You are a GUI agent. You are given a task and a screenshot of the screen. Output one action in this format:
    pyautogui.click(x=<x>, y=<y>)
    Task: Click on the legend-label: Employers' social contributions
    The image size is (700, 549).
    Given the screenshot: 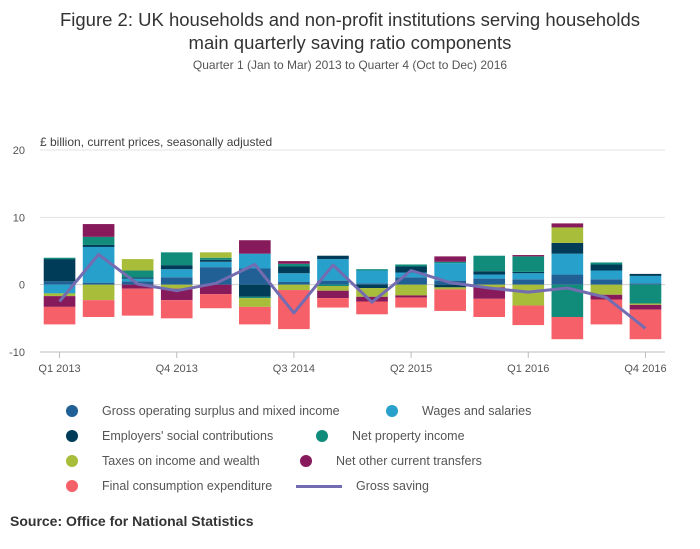 What is the action you would take?
    pyautogui.click(x=188, y=436)
    